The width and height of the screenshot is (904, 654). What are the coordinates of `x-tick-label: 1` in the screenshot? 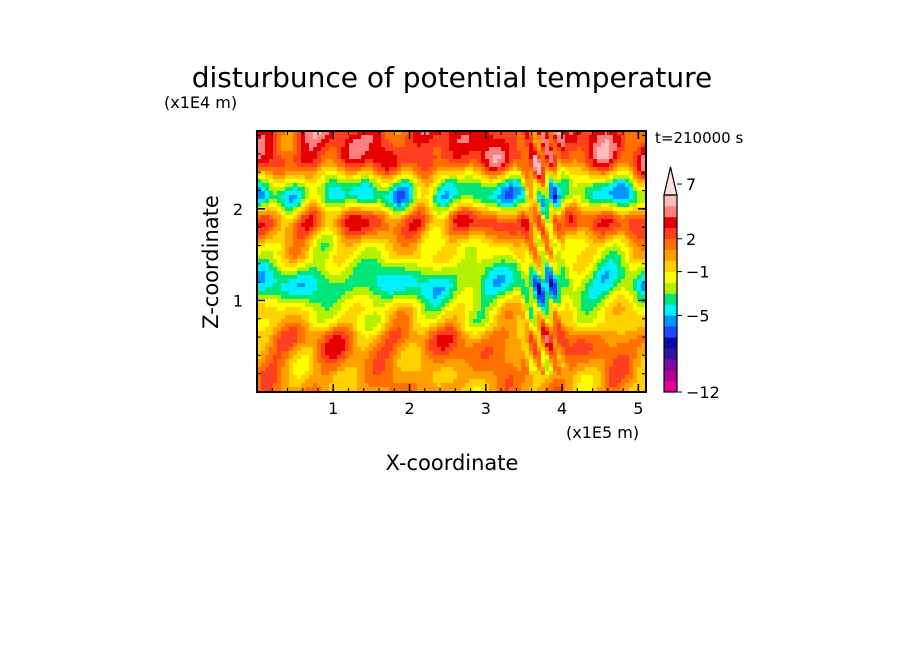 It's located at (333, 408).